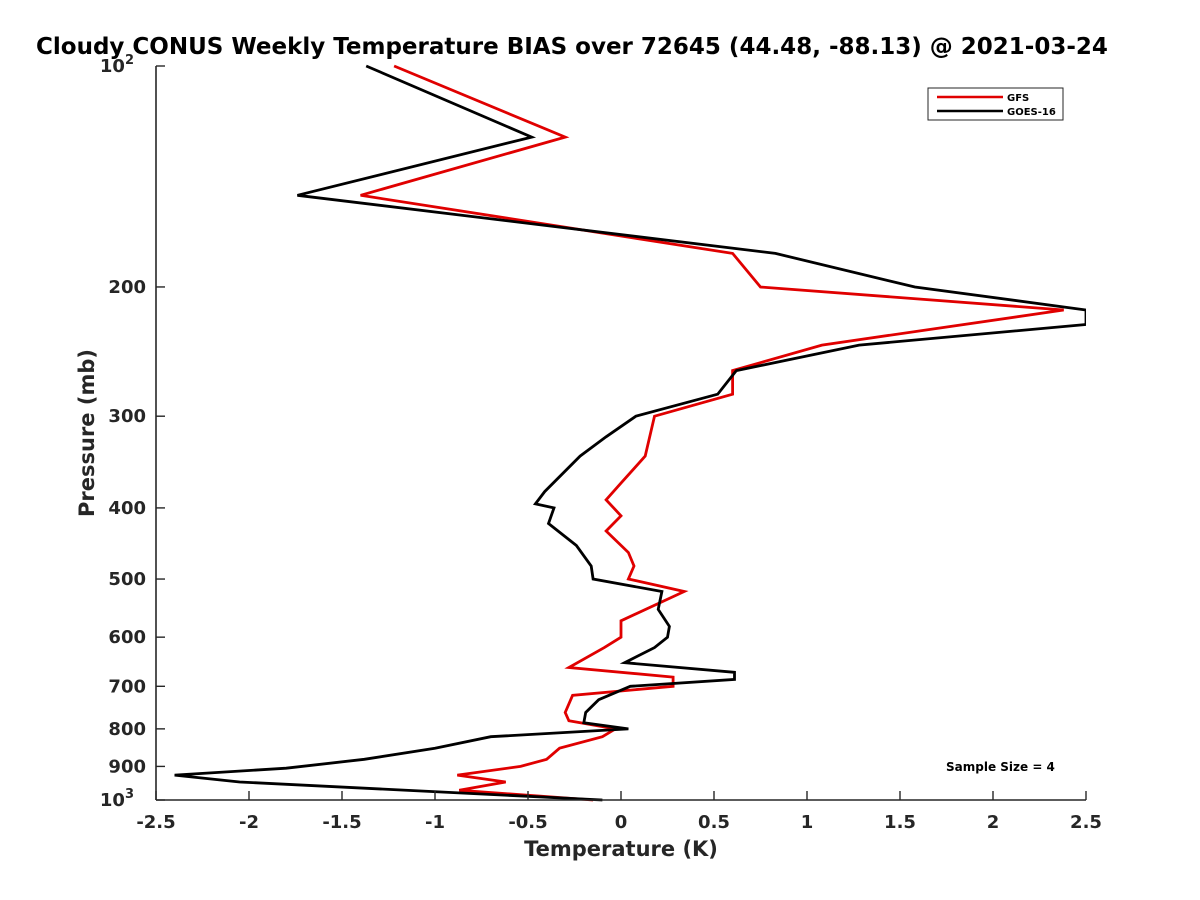 This screenshot has height=900, width=1200. What do you see at coordinates (1000, 767) in the screenshot?
I see `sample-size-annotation: Sample Size = 4` at bounding box center [1000, 767].